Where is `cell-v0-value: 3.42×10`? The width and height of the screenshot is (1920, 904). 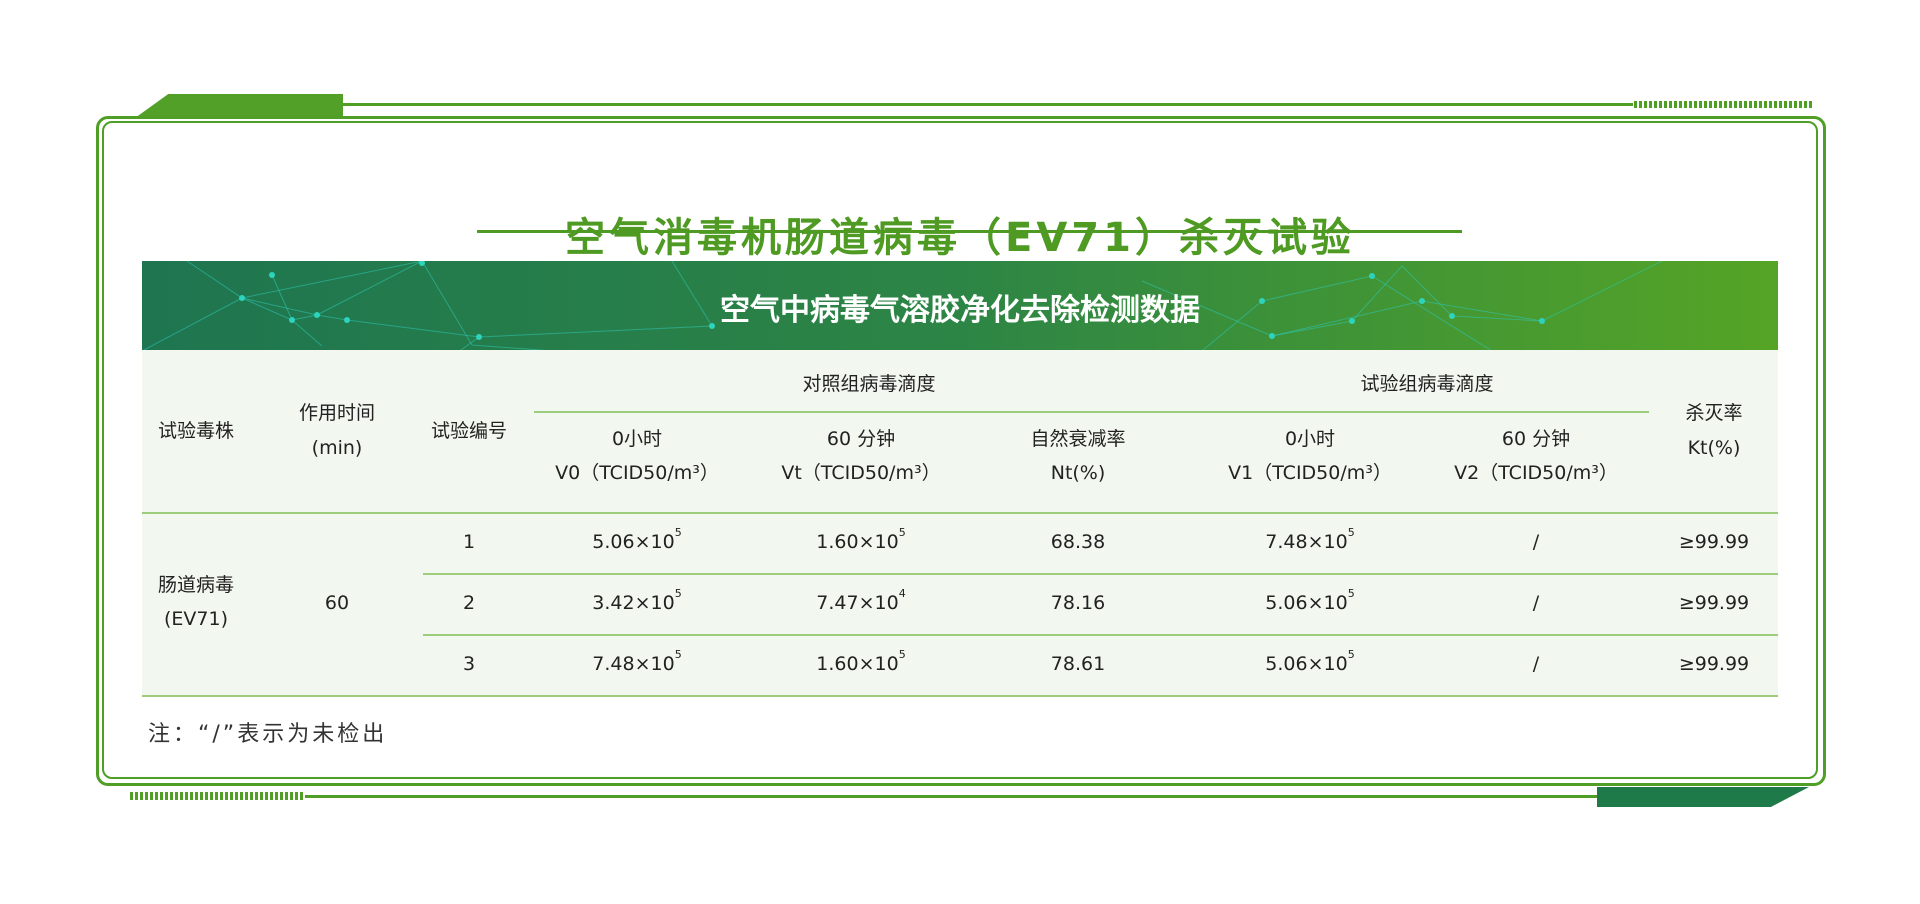
cell-v0-value: 3.42×10 is located at coordinates (633, 603).